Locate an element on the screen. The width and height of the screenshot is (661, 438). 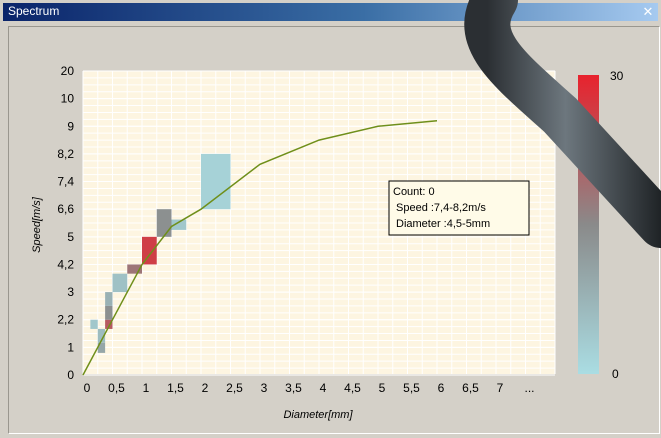
x-tick-label: 1,5 is located at coordinates (175, 388).